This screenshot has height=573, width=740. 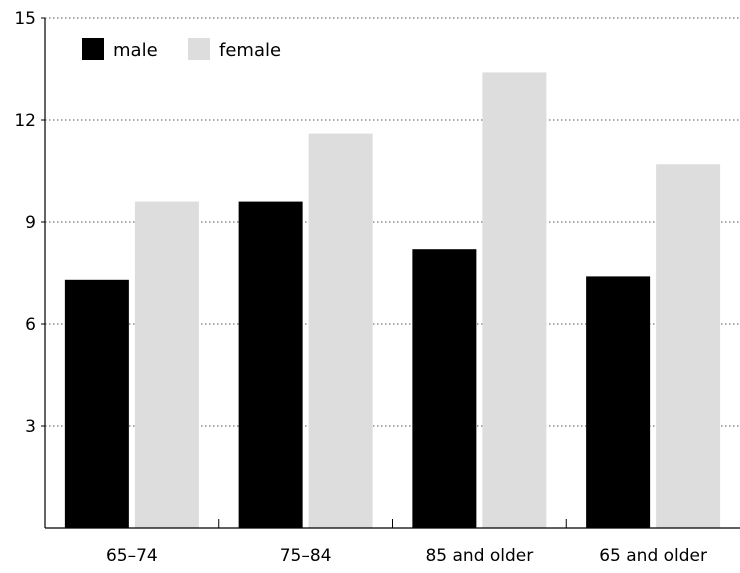 I want to click on x-tick-label: 65 and older, so click(x=653, y=556).